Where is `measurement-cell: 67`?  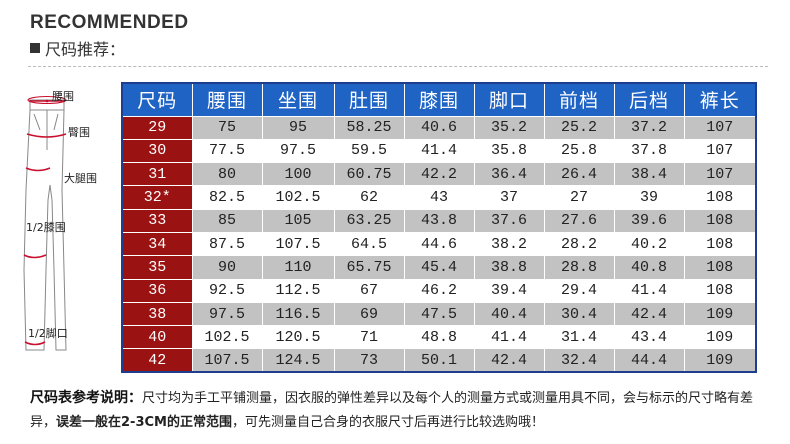
measurement-cell: 67 is located at coordinates (369, 290).